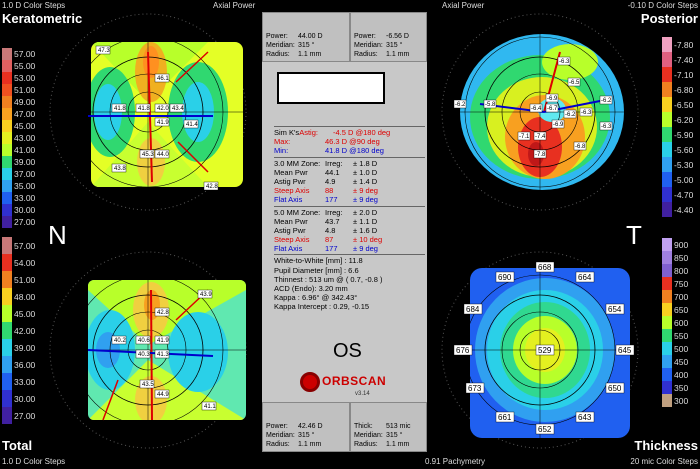 This screenshot has width=700, height=469. I want to click on posterior-value: -6.4, so click(536, 109).